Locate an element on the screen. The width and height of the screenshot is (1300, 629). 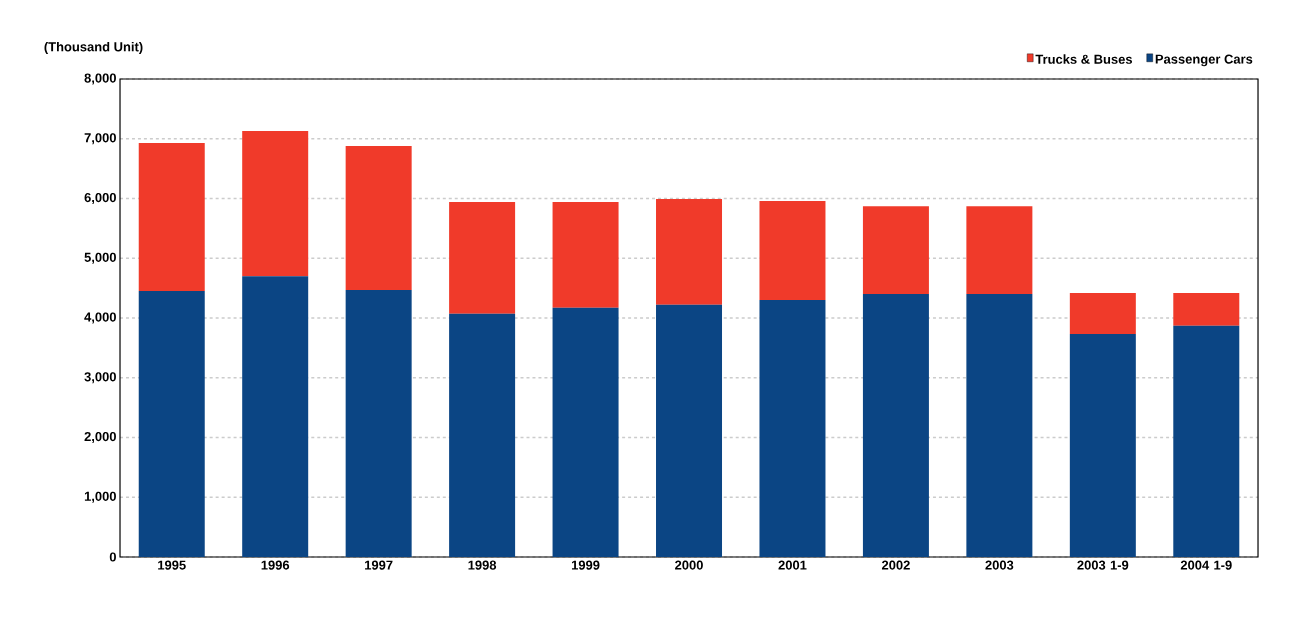
x-tick-label: 2003 is located at coordinates (999, 565).